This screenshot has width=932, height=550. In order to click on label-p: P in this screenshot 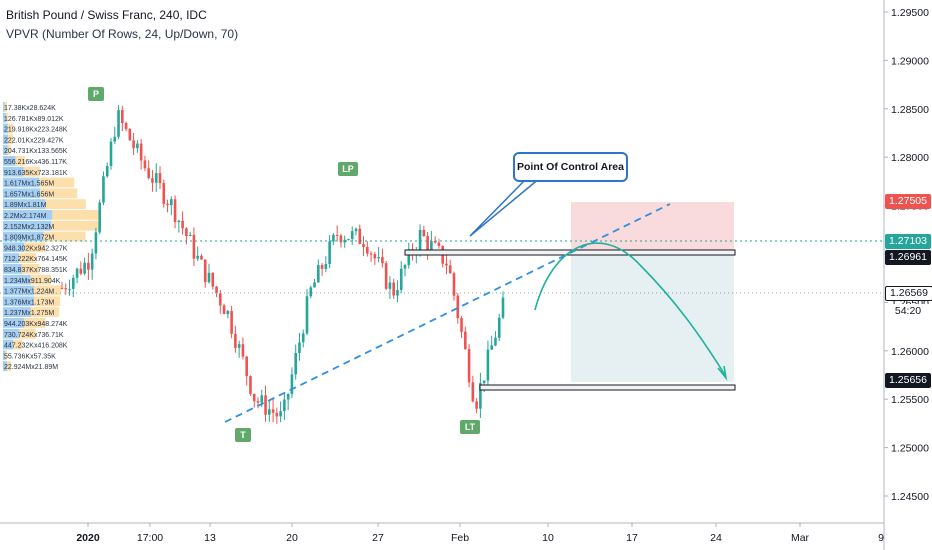, I will do `click(96, 94)`.